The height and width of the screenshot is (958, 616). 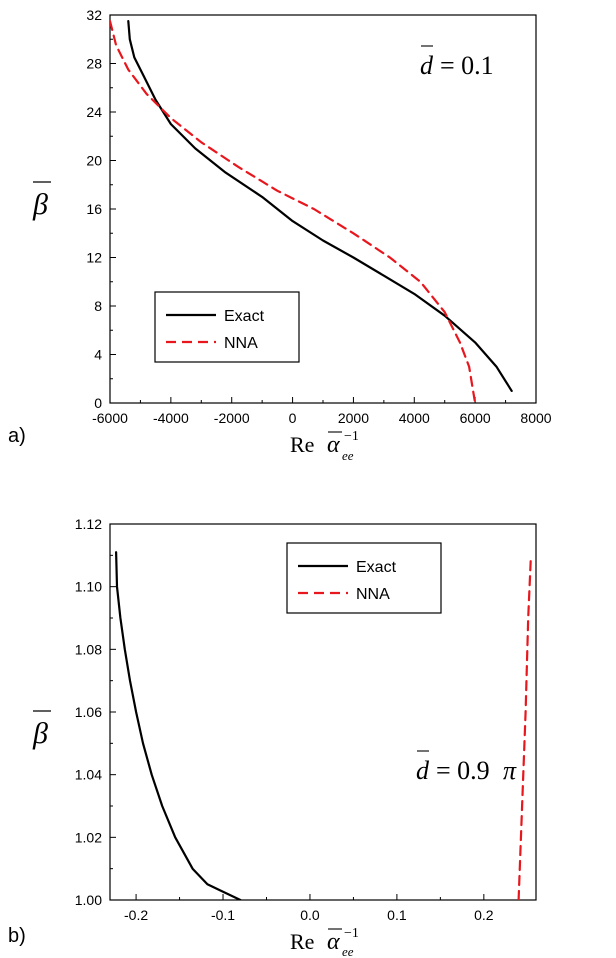 What do you see at coordinates (88, 587) in the screenshot?
I see `y-tick-label: 1.10` at bounding box center [88, 587].